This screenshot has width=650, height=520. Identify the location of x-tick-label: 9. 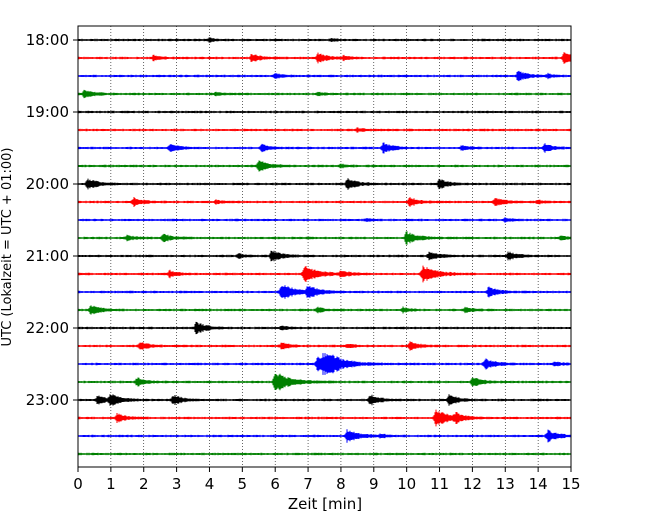
(374, 484).